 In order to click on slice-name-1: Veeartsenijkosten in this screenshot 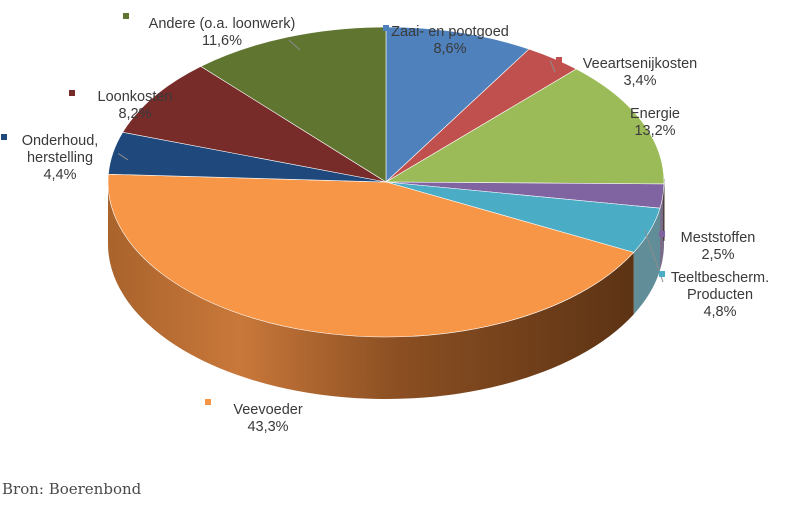, I will do `click(640, 64)`.